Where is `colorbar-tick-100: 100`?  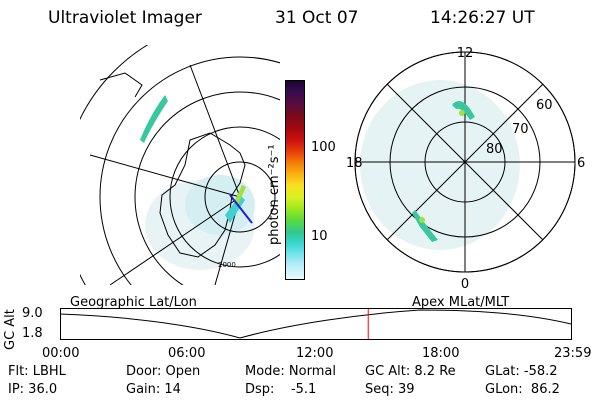
colorbar-tick-100: 100 is located at coordinates (323, 147).